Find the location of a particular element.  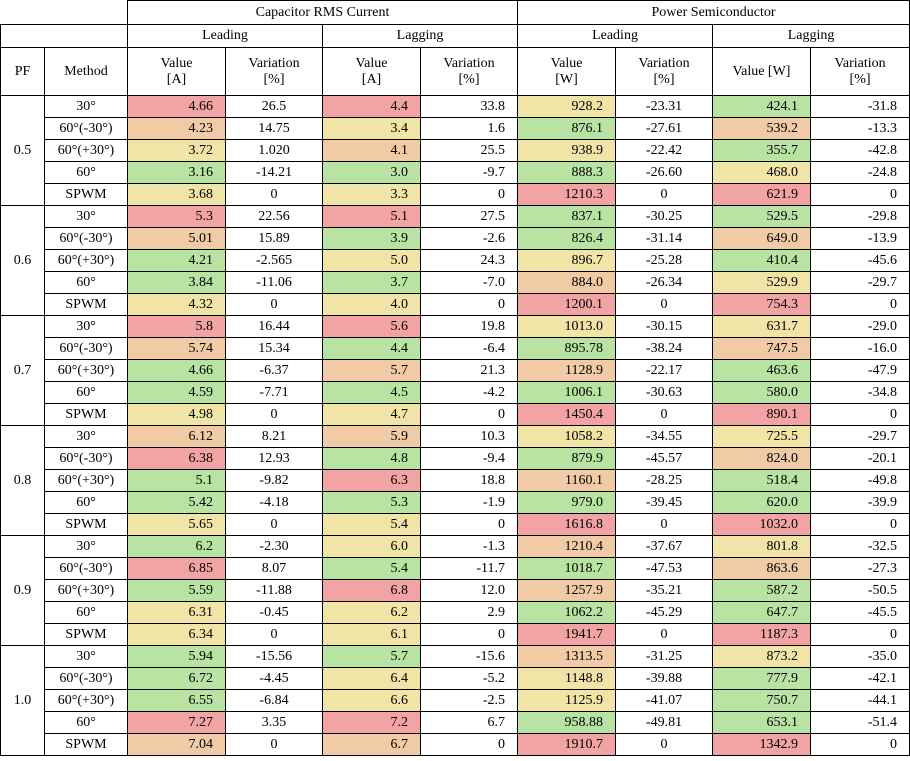

cap-lead-variation-cell: 8.07 is located at coordinates (274, 568).